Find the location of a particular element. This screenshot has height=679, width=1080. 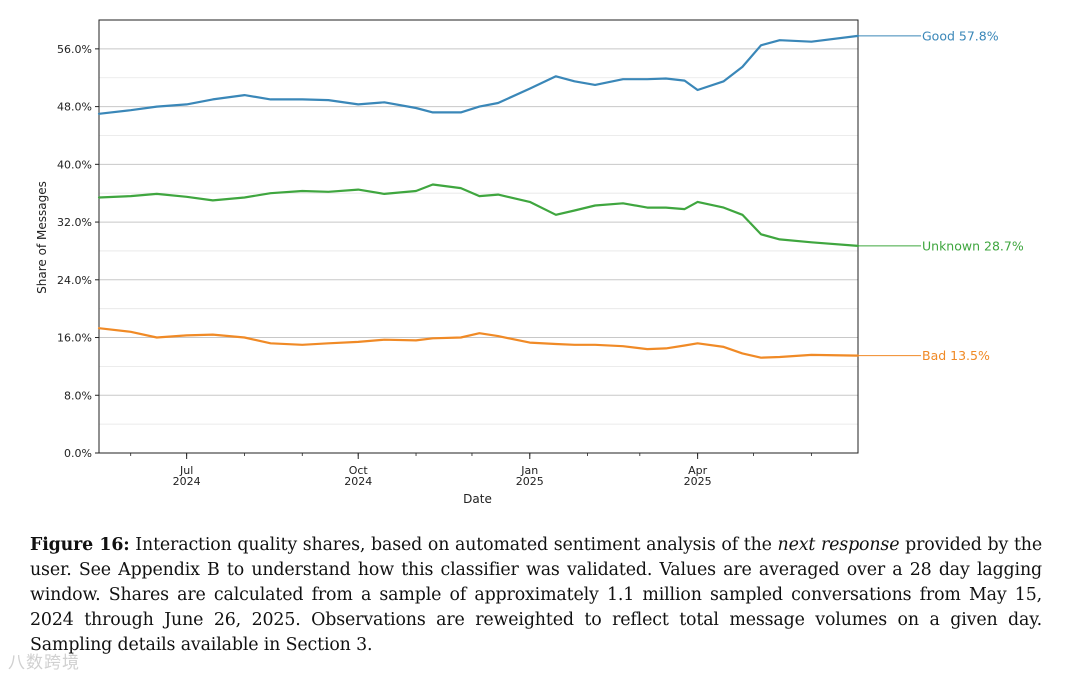

unknown-series-label: Unknown 28.7% is located at coordinates (973, 245).